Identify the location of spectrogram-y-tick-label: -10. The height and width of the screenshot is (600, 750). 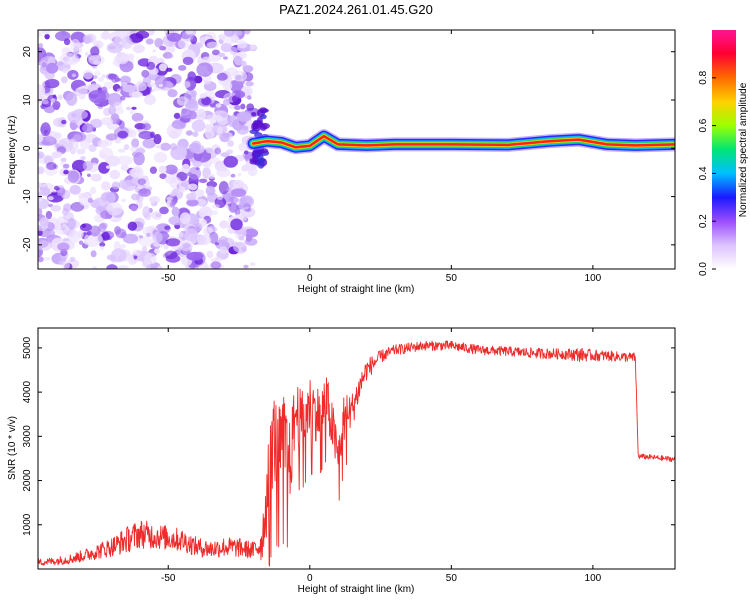
(27, 196).